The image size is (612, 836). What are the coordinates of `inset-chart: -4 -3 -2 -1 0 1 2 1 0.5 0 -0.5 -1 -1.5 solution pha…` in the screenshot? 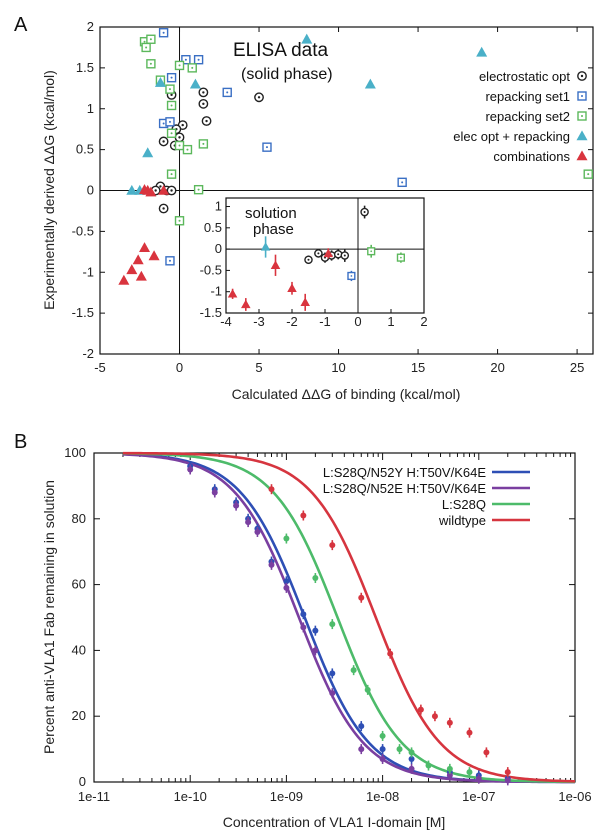 It's located at (314, 263).